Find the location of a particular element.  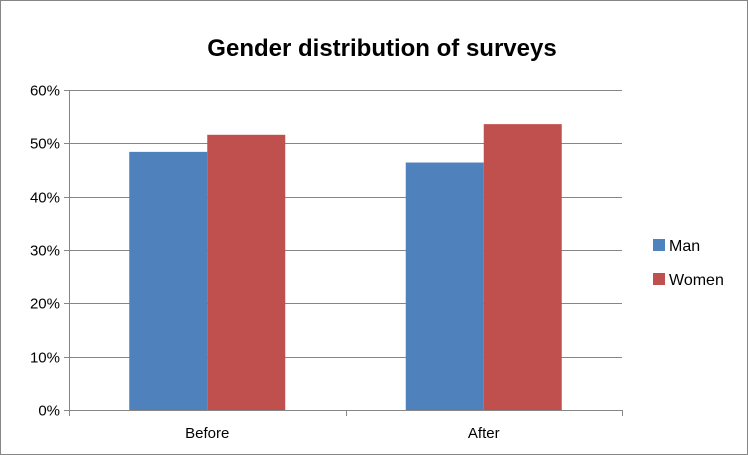

y-tick-label: 50% is located at coordinates (45, 144).